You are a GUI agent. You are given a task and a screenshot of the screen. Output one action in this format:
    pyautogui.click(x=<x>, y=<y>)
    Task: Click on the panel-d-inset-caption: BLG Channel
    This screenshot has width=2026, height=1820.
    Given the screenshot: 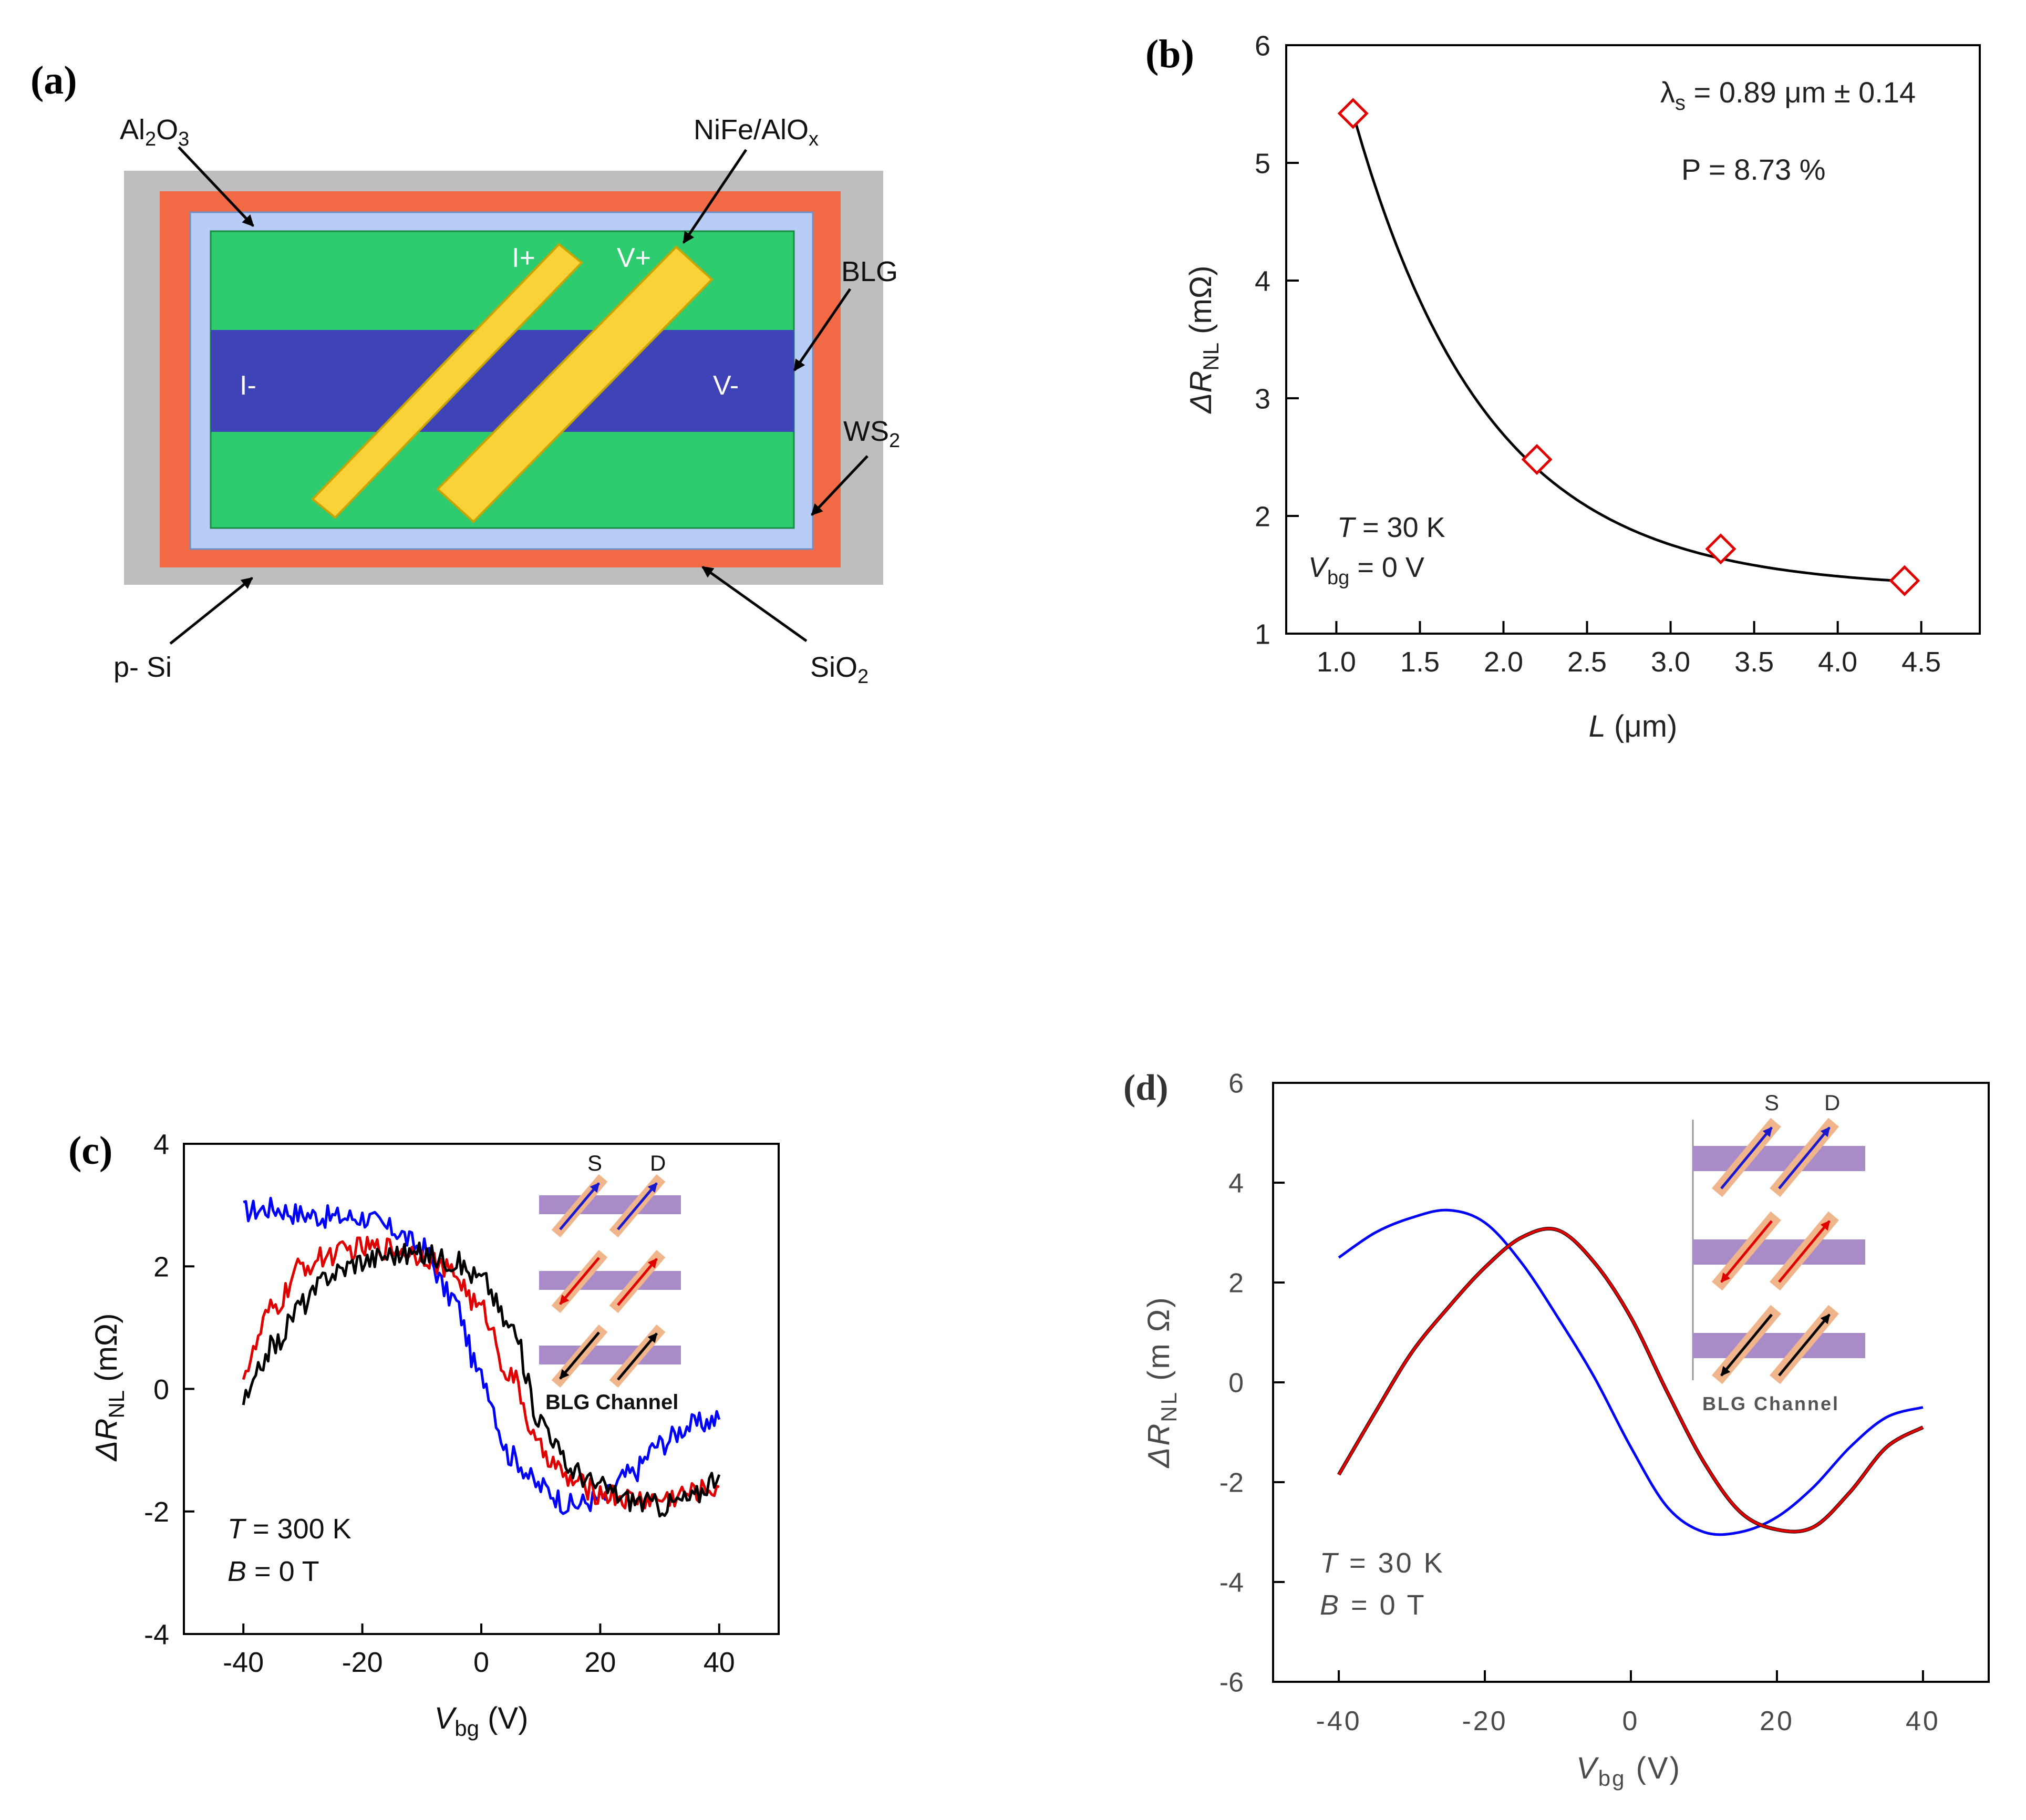 What is the action you would take?
    pyautogui.click(x=1770, y=1403)
    